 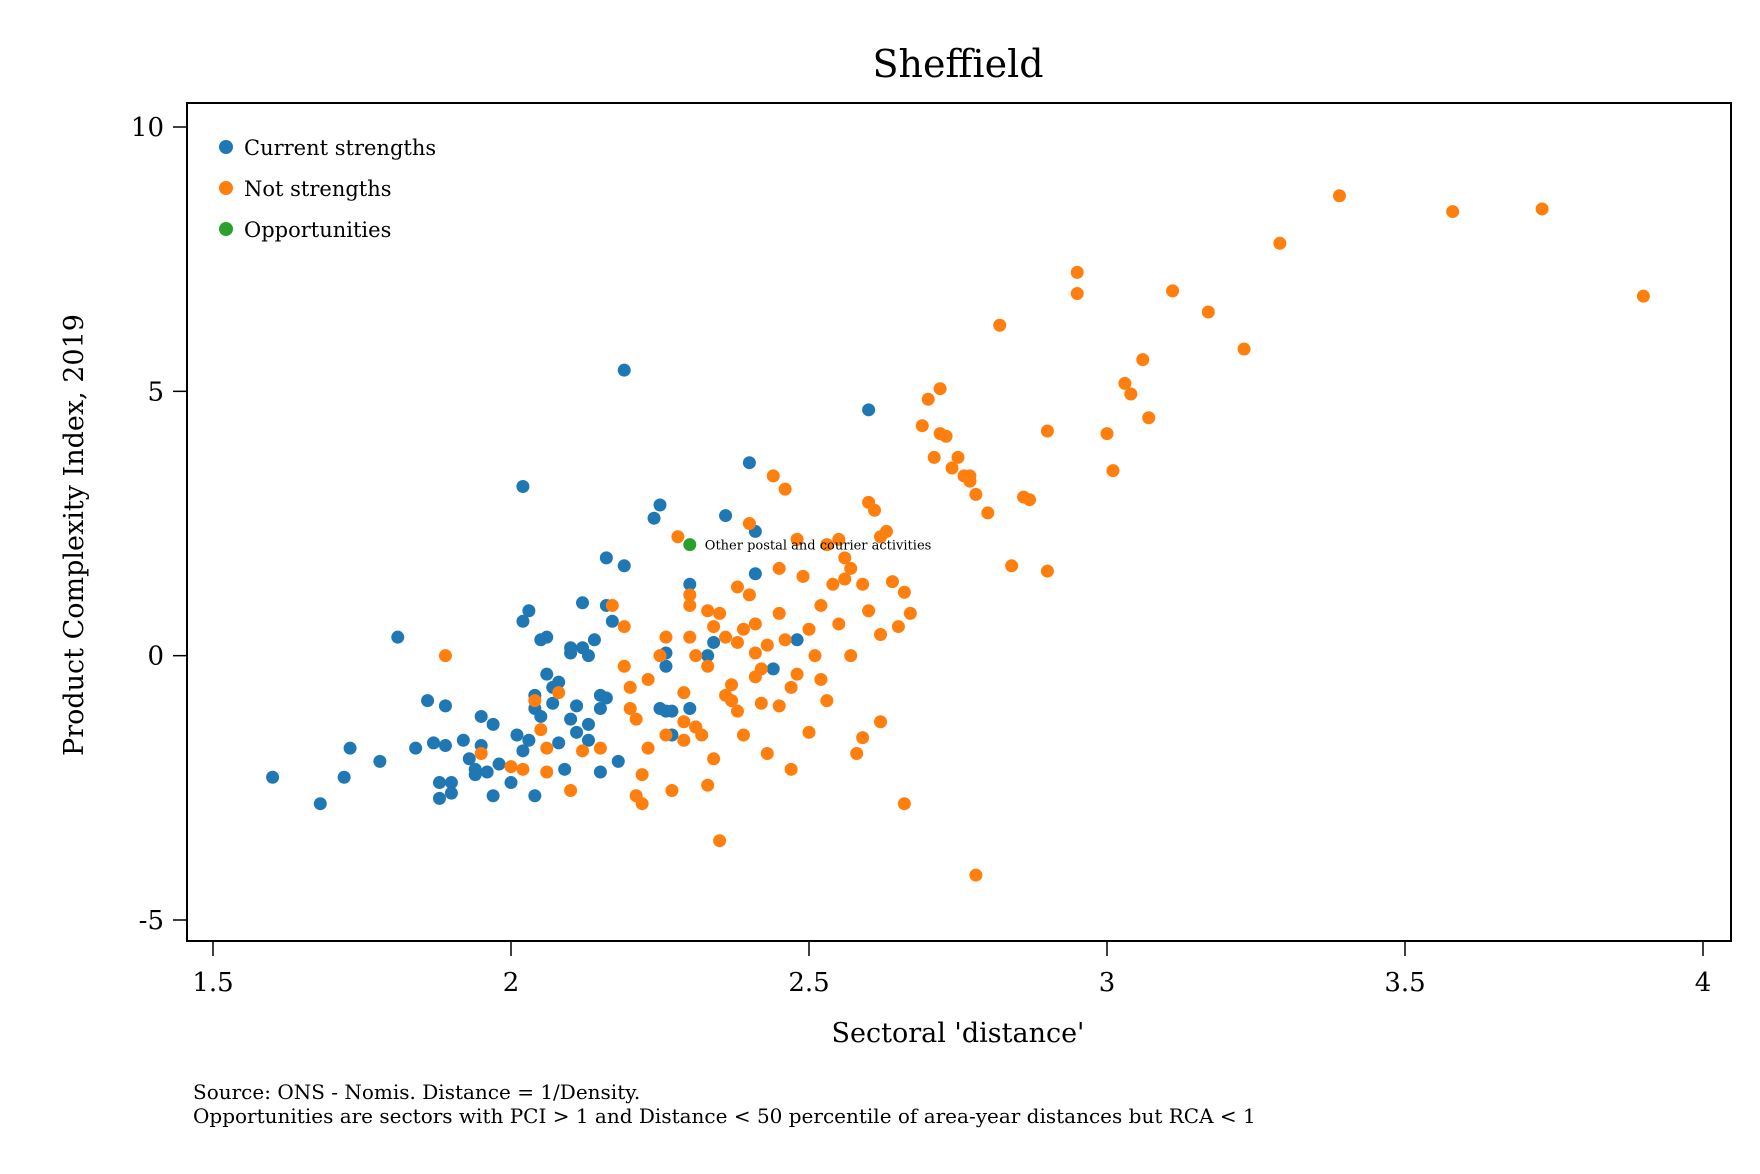 What do you see at coordinates (511, 983) in the screenshot?
I see `x-tick-label: 2` at bounding box center [511, 983].